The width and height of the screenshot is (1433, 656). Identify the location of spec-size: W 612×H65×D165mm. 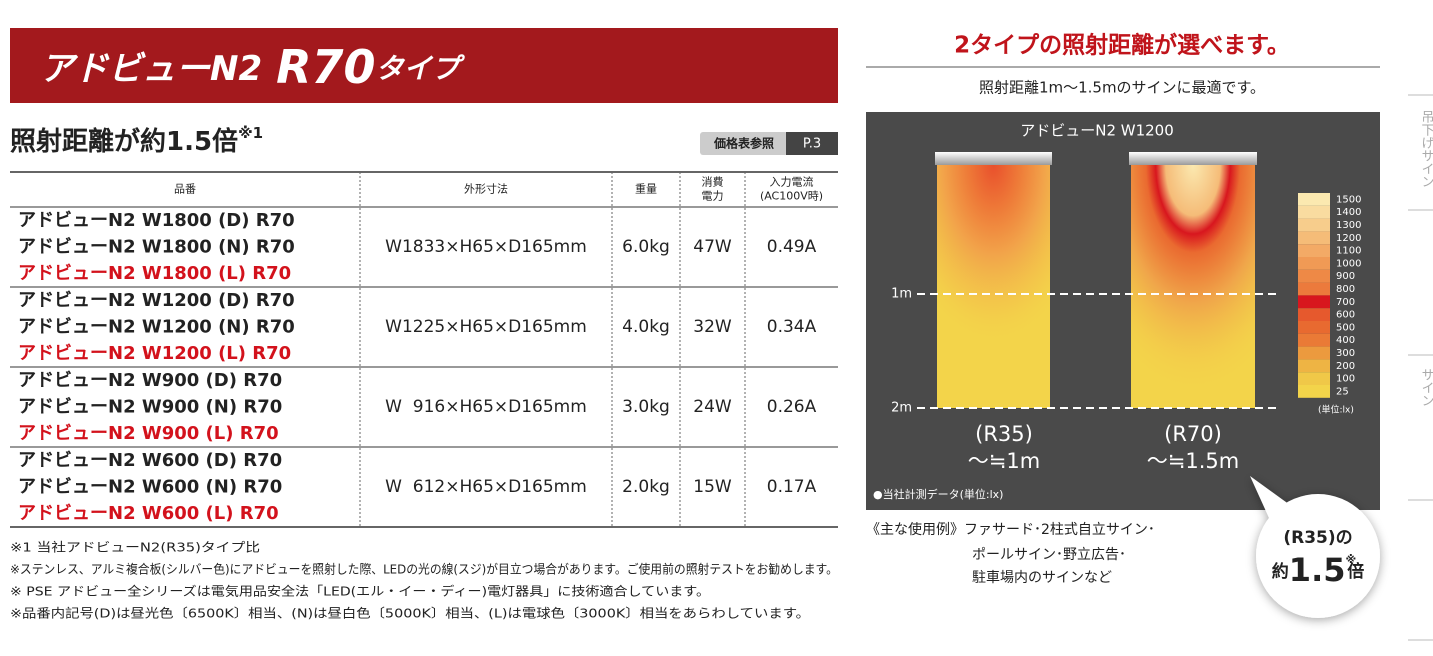
(486, 487).